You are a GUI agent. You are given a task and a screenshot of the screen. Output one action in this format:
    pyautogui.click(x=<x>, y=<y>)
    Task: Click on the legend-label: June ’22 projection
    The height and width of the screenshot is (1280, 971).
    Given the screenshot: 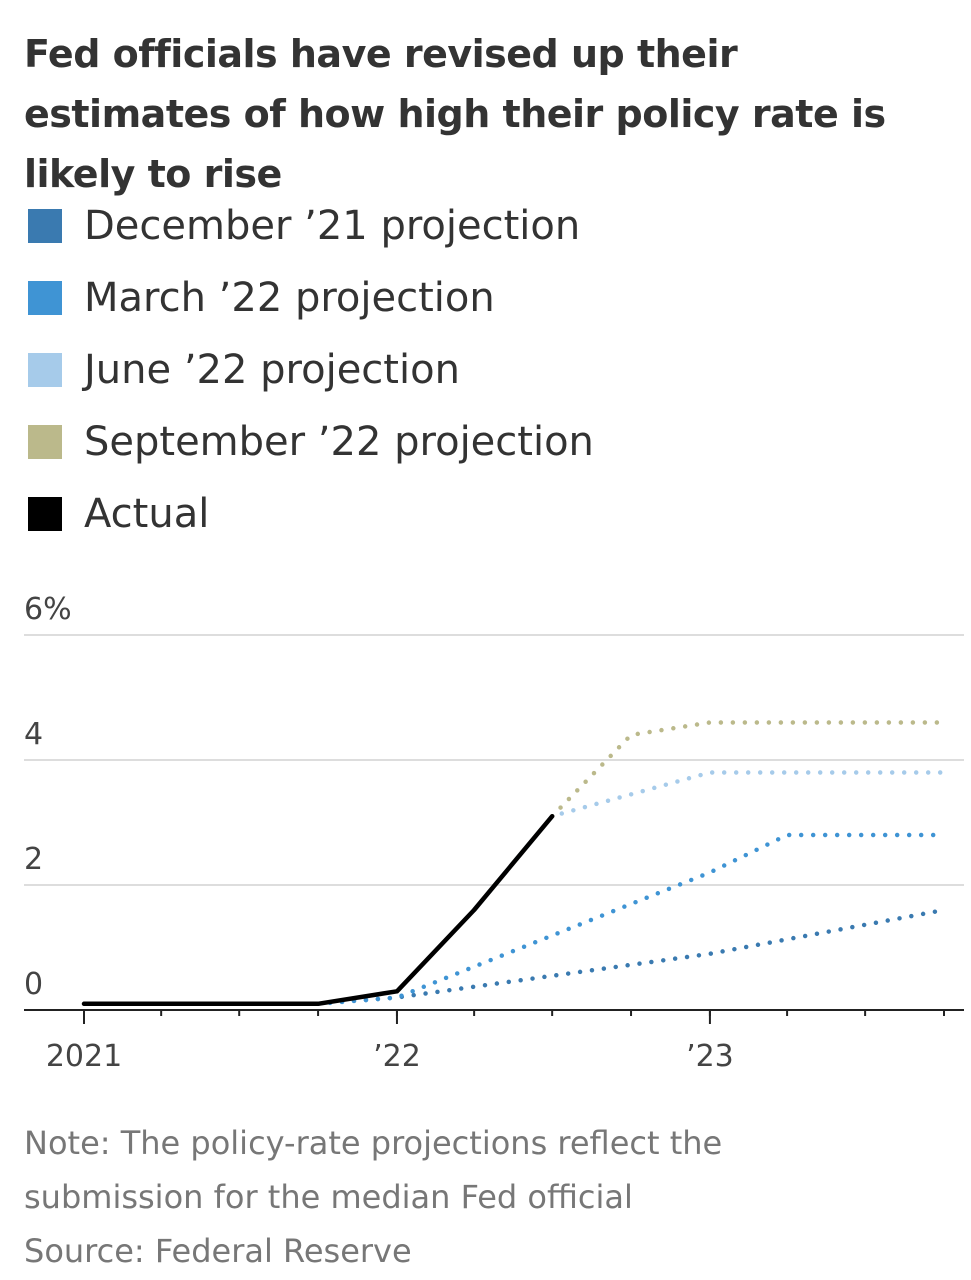 What is the action you would take?
    pyautogui.click(x=272, y=370)
    